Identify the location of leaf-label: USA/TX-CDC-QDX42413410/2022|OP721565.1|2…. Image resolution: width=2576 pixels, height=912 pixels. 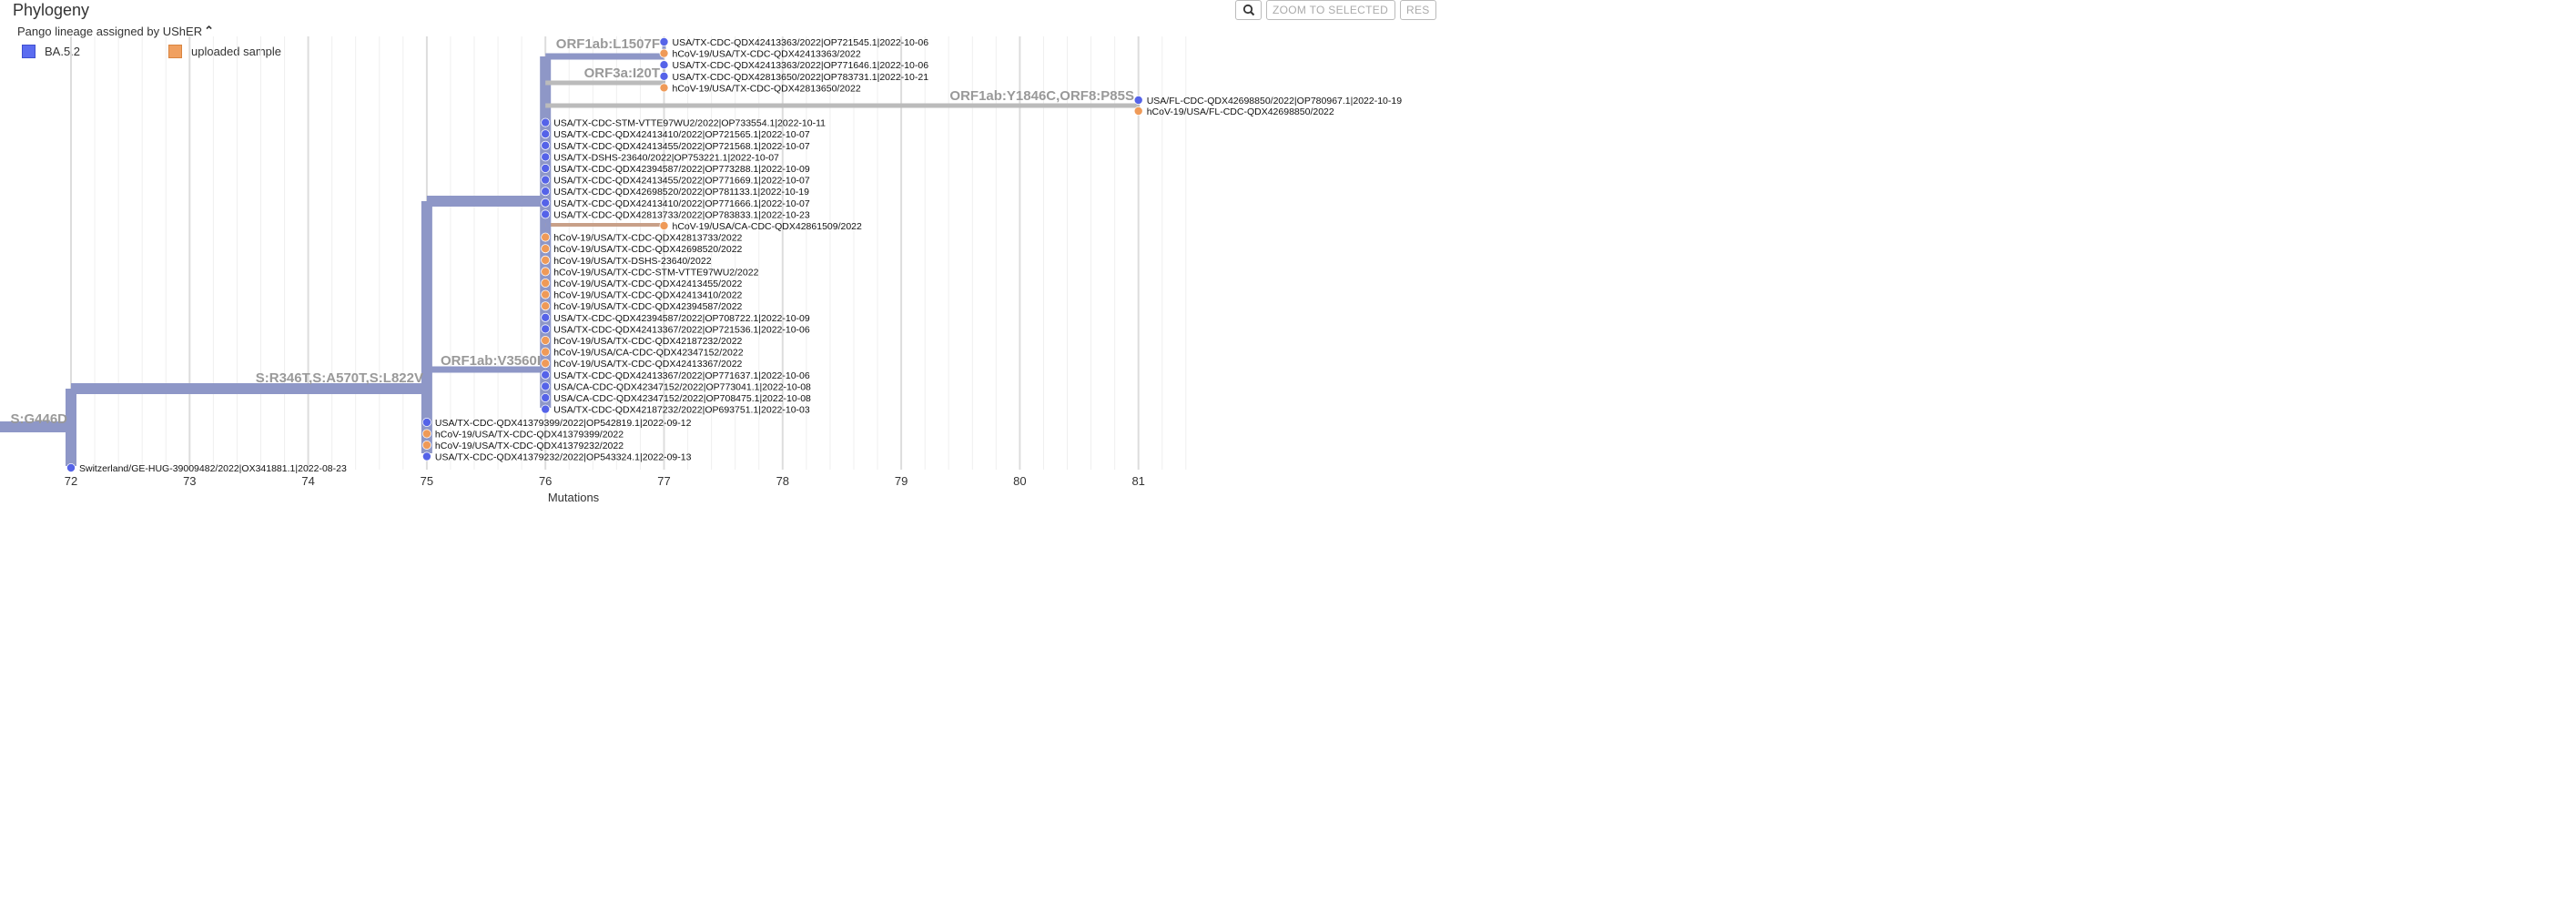
(681, 134).